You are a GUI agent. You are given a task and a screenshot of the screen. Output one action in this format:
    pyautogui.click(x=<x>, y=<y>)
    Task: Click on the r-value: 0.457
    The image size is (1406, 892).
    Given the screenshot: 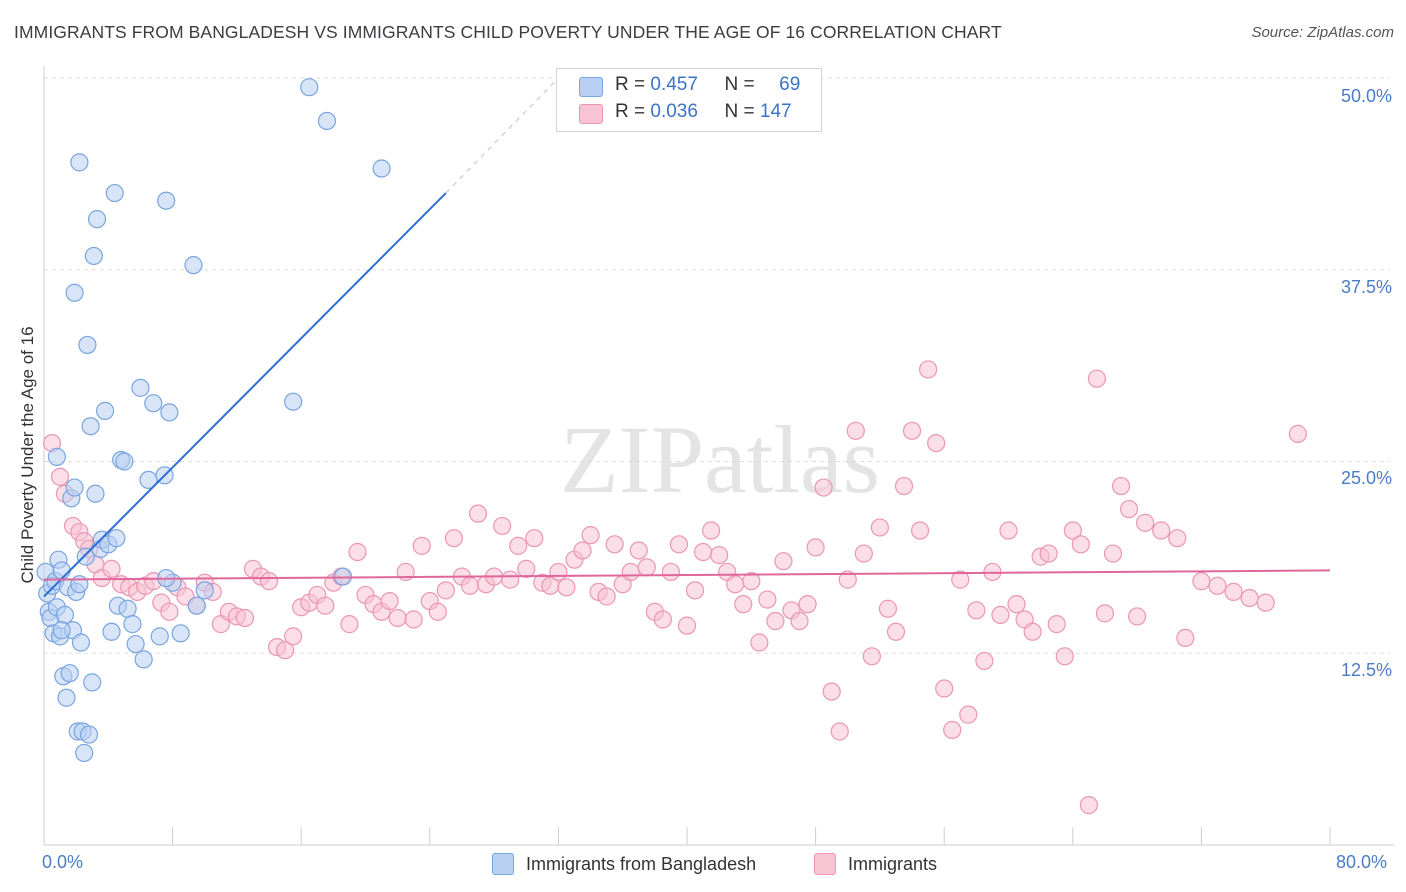 What is the action you would take?
    pyautogui.click(x=674, y=84)
    